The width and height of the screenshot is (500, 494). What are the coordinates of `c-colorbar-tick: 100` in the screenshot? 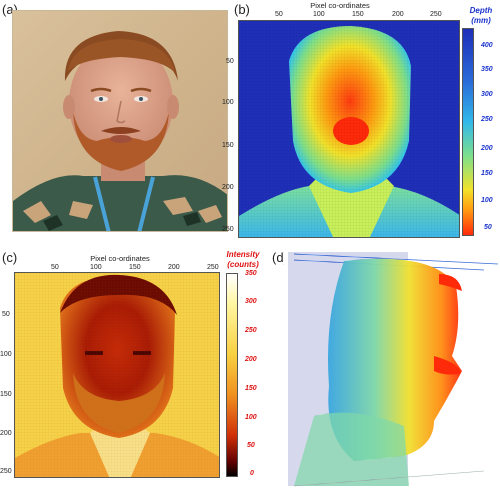 It's located at (251, 417).